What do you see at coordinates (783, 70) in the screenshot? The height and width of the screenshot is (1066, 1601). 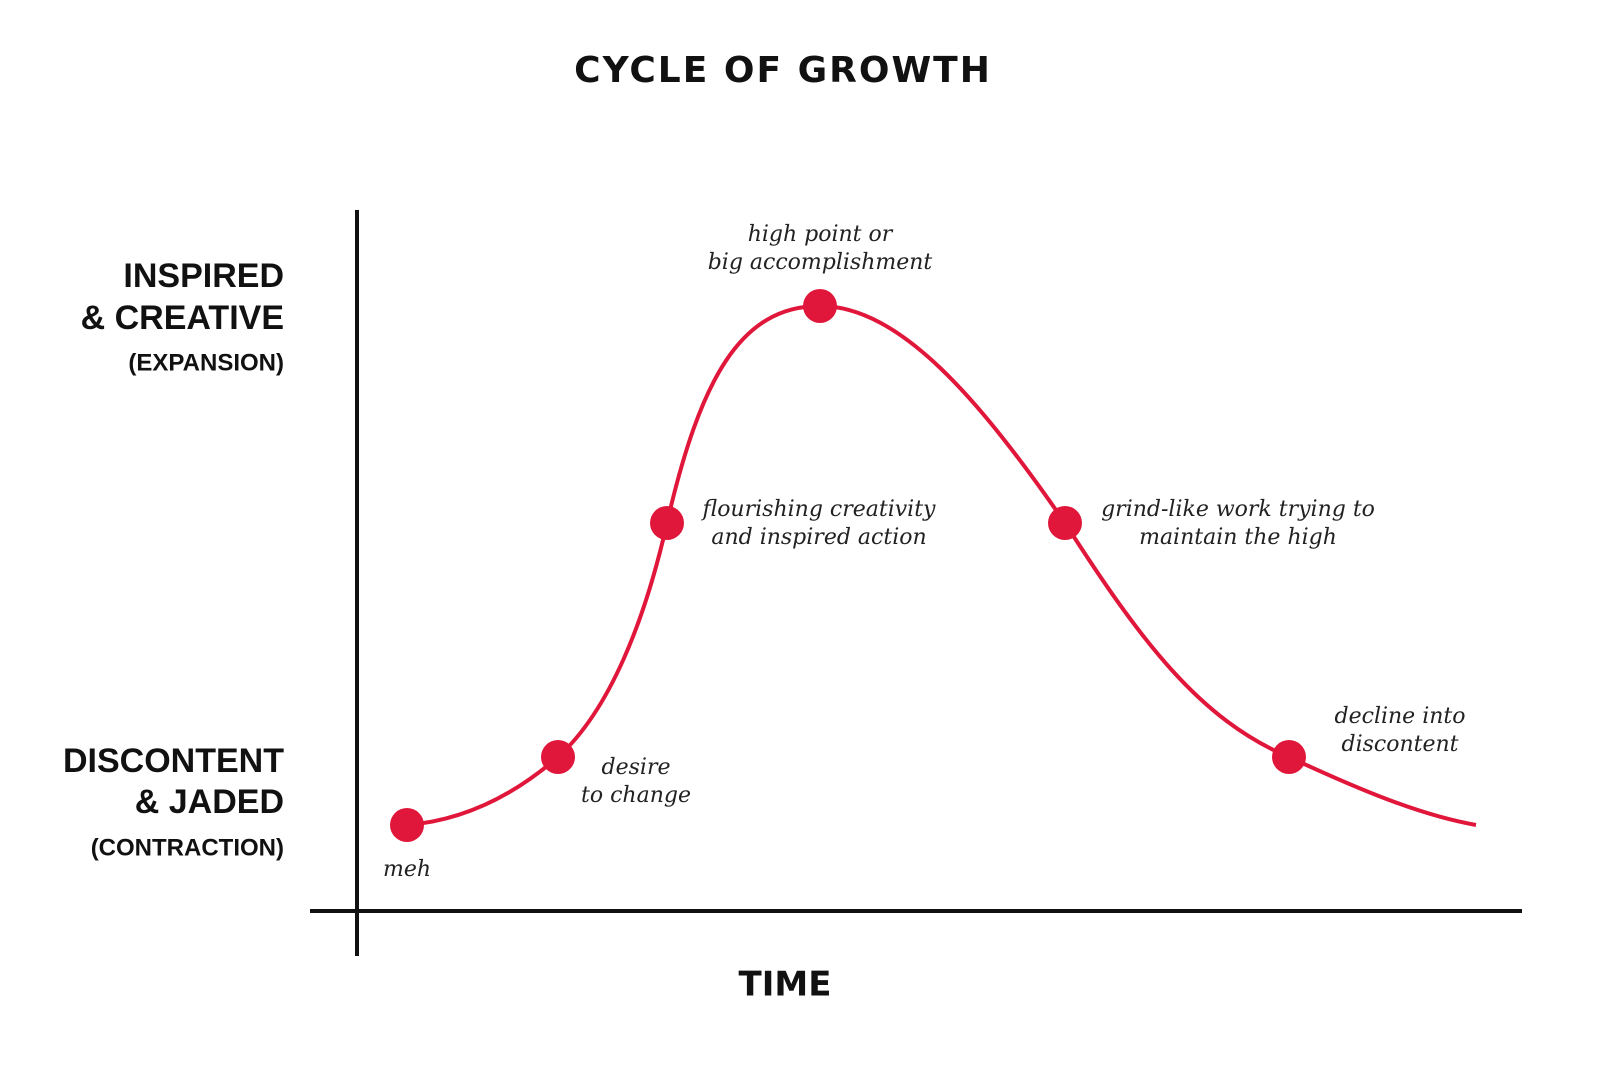 I see `title: CYCLE OF GROWTH` at bounding box center [783, 70].